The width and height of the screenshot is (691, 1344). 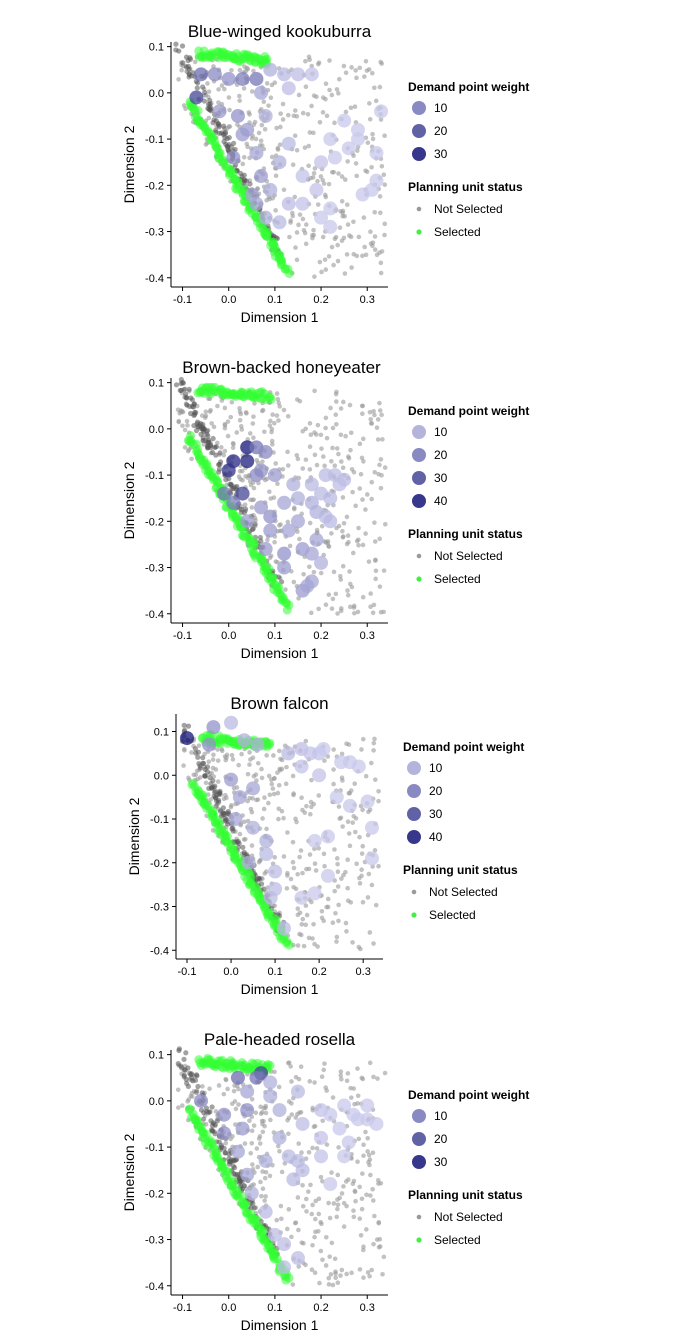 What do you see at coordinates (367, 1308) in the screenshot?
I see `x-tick-label: 0.3` at bounding box center [367, 1308].